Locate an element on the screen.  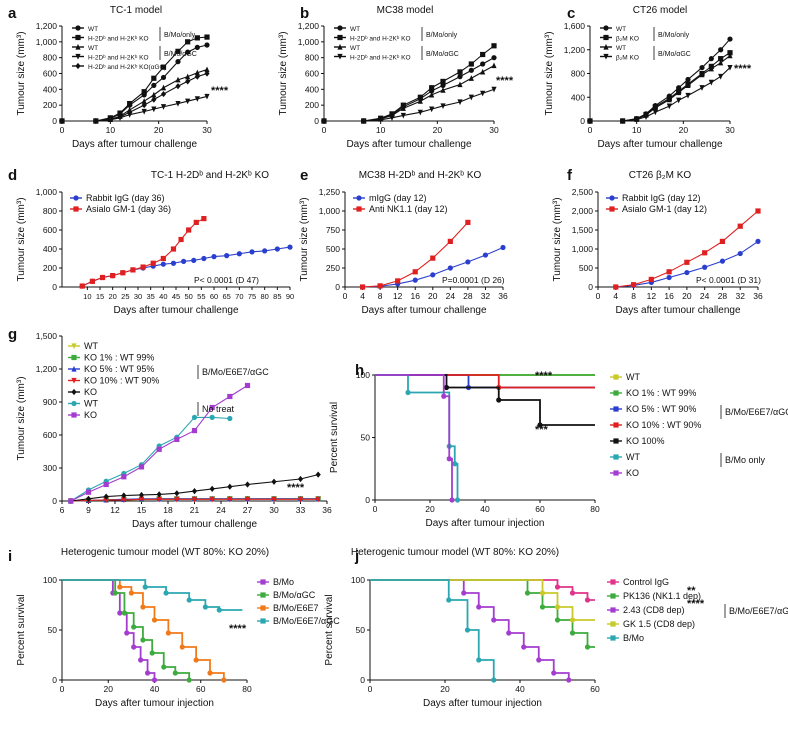
legend-group-label: B/Mo/only is located at coordinates (180, 35).